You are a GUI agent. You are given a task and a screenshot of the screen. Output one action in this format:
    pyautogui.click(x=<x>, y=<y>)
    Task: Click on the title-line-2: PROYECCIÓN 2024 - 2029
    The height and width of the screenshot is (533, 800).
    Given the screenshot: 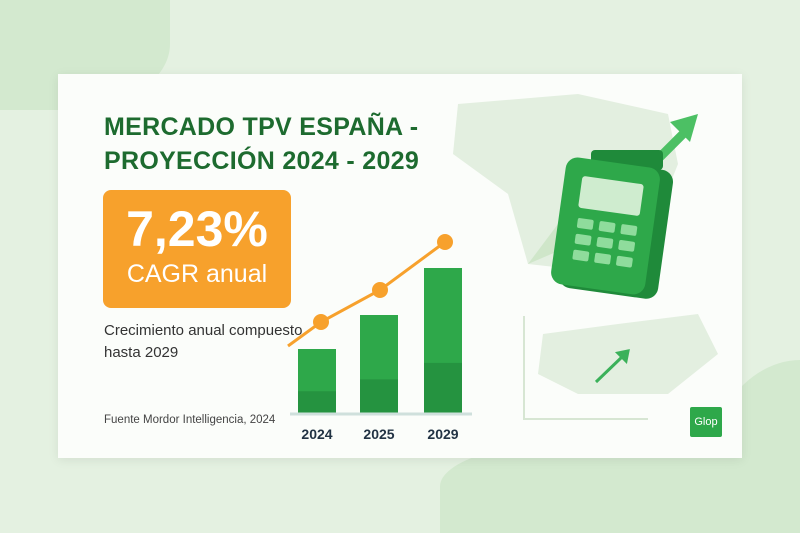 What is the action you would take?
    pyautogui.click(x=262, y=161)
    